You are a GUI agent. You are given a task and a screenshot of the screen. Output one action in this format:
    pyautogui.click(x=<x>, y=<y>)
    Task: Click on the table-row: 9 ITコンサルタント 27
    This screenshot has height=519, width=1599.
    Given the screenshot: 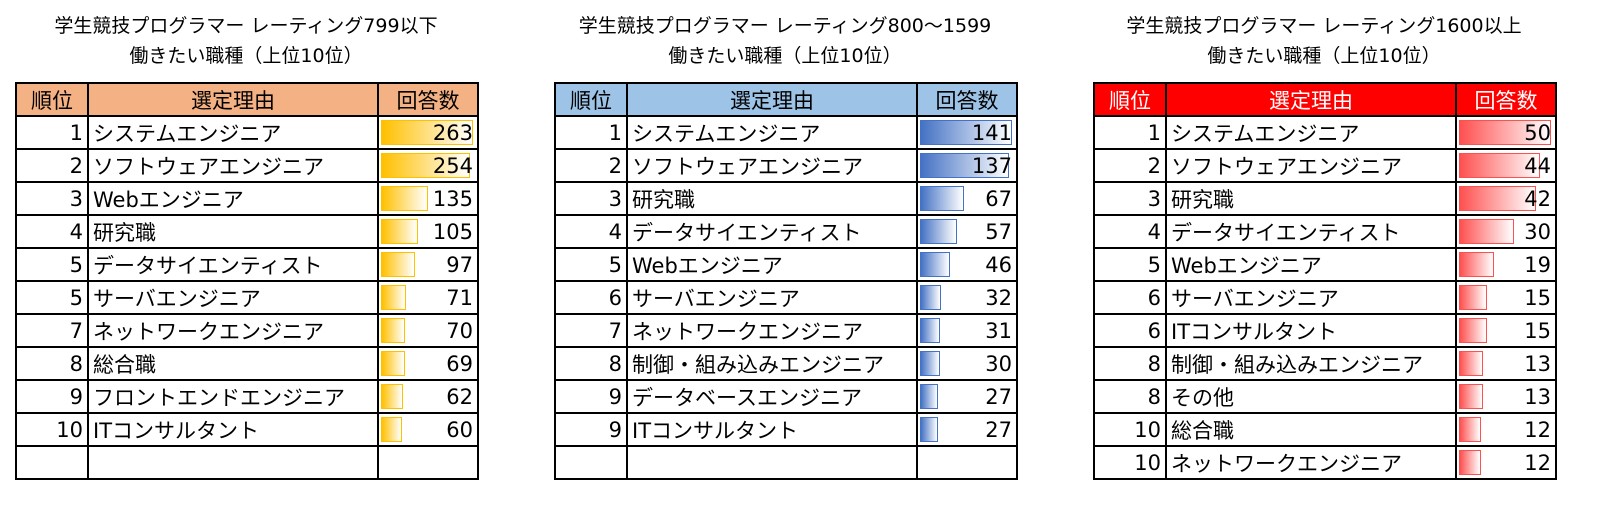 What is the action you would take?
    pyautogui.click(x=786, y=429)
    